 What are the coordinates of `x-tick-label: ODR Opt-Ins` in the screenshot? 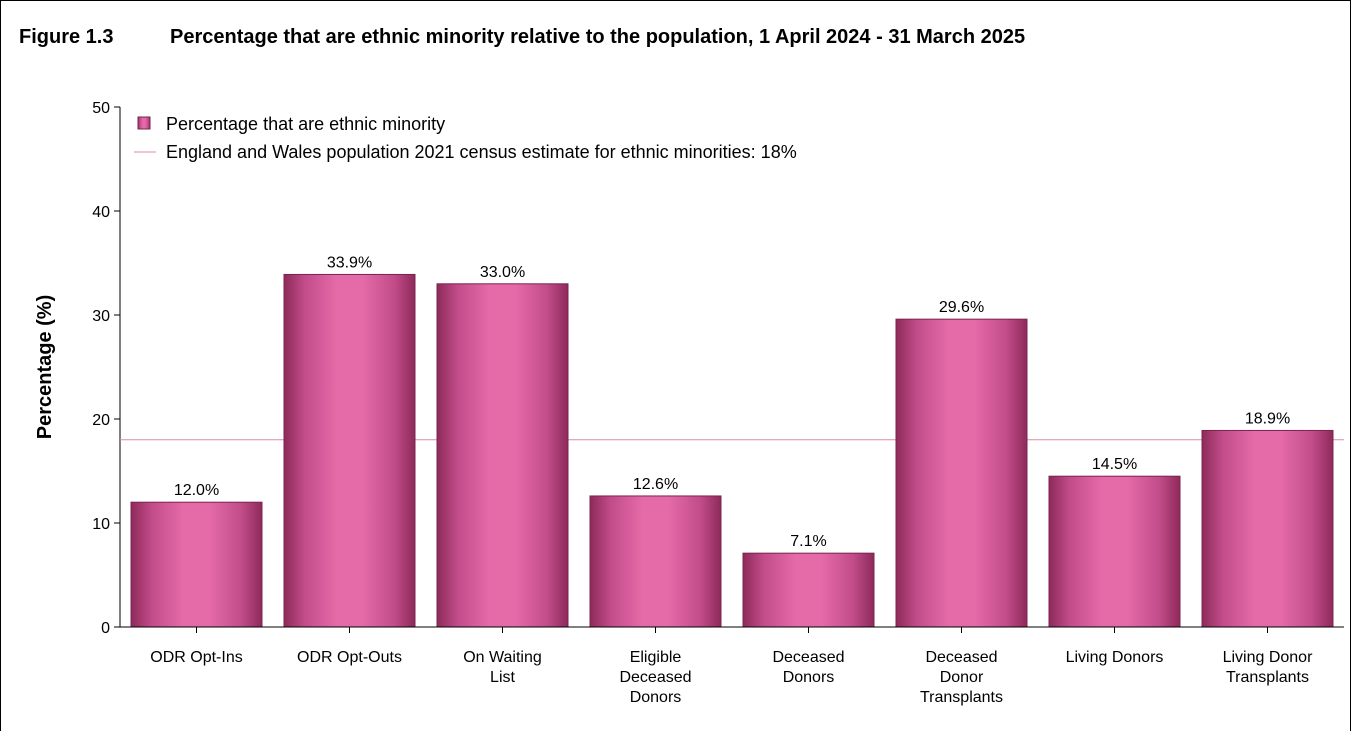 It's located at (196, 657).